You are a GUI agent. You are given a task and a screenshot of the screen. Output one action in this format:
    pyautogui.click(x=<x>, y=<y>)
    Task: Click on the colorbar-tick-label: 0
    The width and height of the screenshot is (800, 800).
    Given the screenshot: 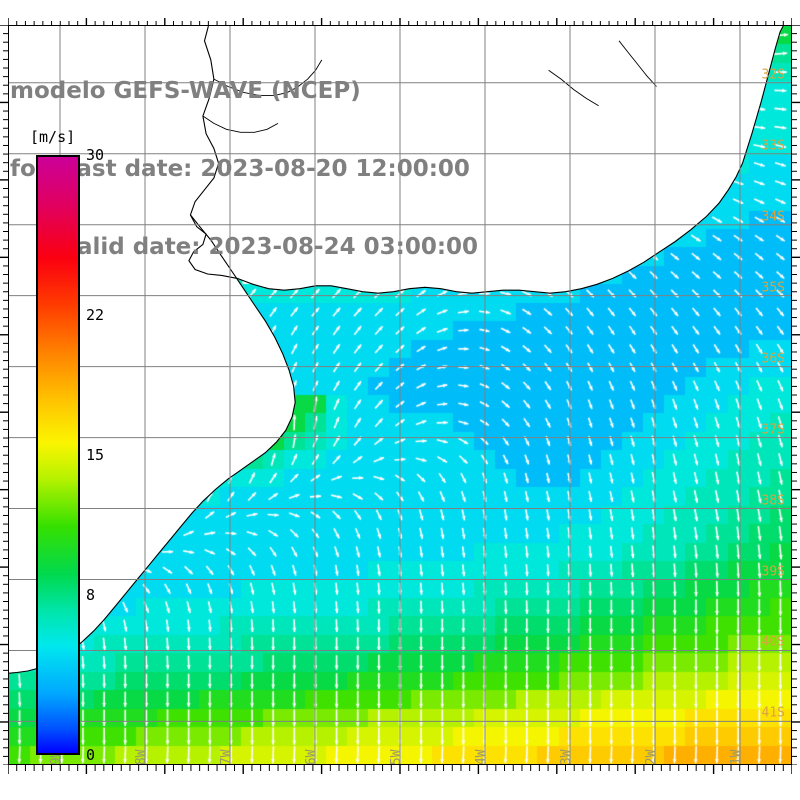 What is the action you would take?
    pyautogui.click(x=91, y=755)
    